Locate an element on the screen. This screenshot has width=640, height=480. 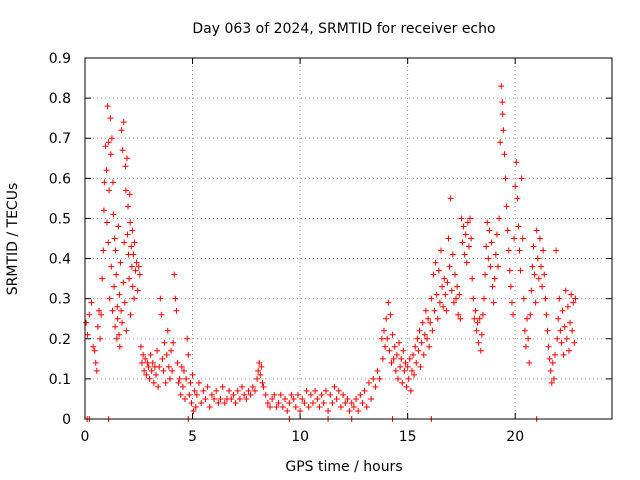
y-tick-label: 0.1 is located at coordinates (60, 380).